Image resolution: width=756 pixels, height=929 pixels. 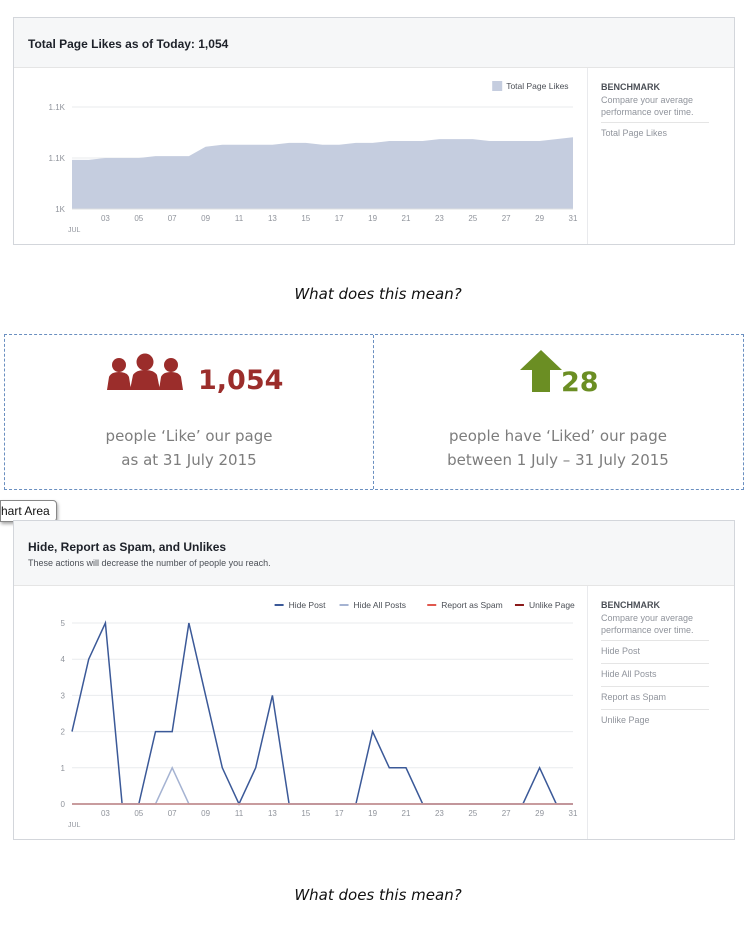 I want to click on benchmark-item-hide-post: Hide Post, so click(x=655, y=648).